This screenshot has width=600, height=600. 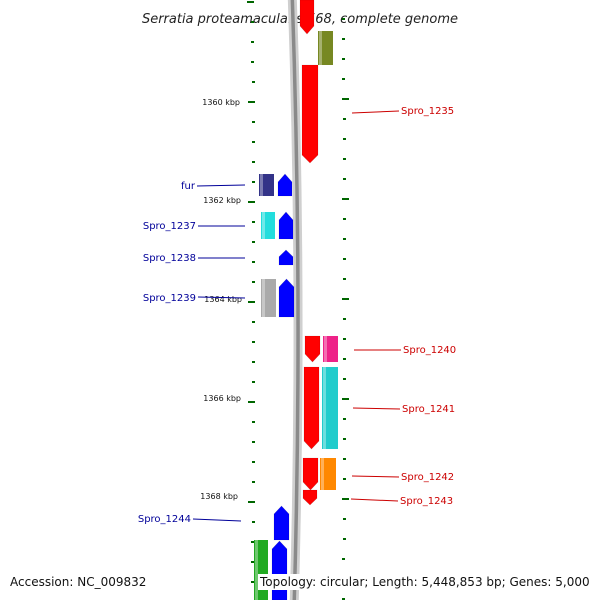 I want to click on scale-label: 1360 kbp, so click(x=221, y=102).